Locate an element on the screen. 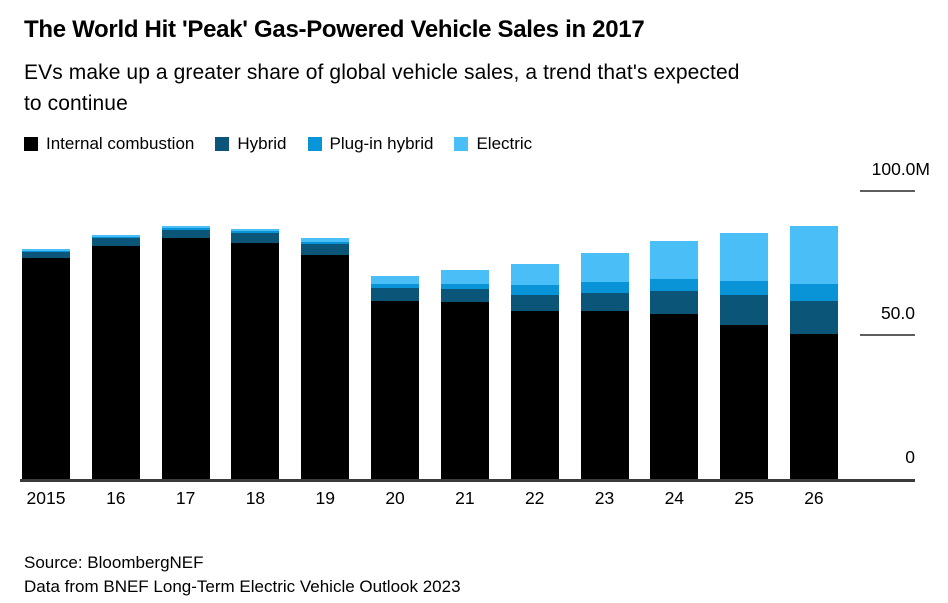  x-tick-label-2015: 2015 is located at coordinates (46, 498).